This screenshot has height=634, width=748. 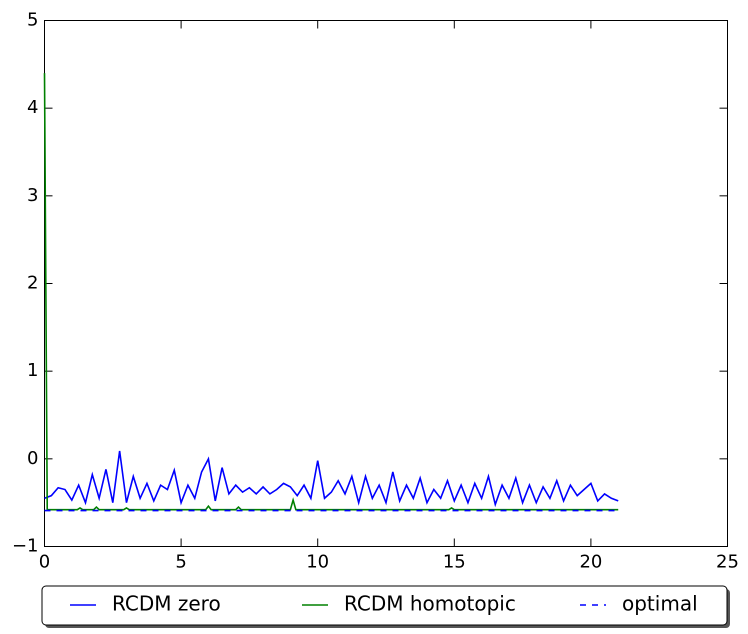 I want to click on legend-label: RCDM zero, so click(x=166, y=604).